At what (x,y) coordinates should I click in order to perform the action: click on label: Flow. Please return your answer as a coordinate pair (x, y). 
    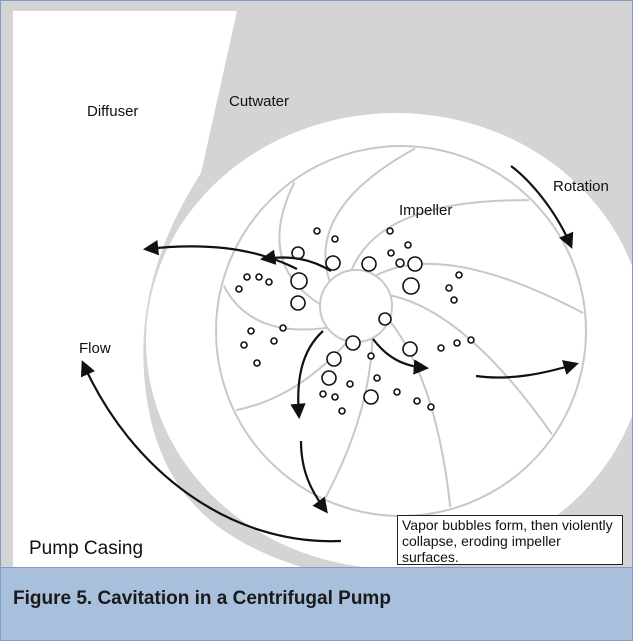
    Looking at the image, I should click on (95, 348).